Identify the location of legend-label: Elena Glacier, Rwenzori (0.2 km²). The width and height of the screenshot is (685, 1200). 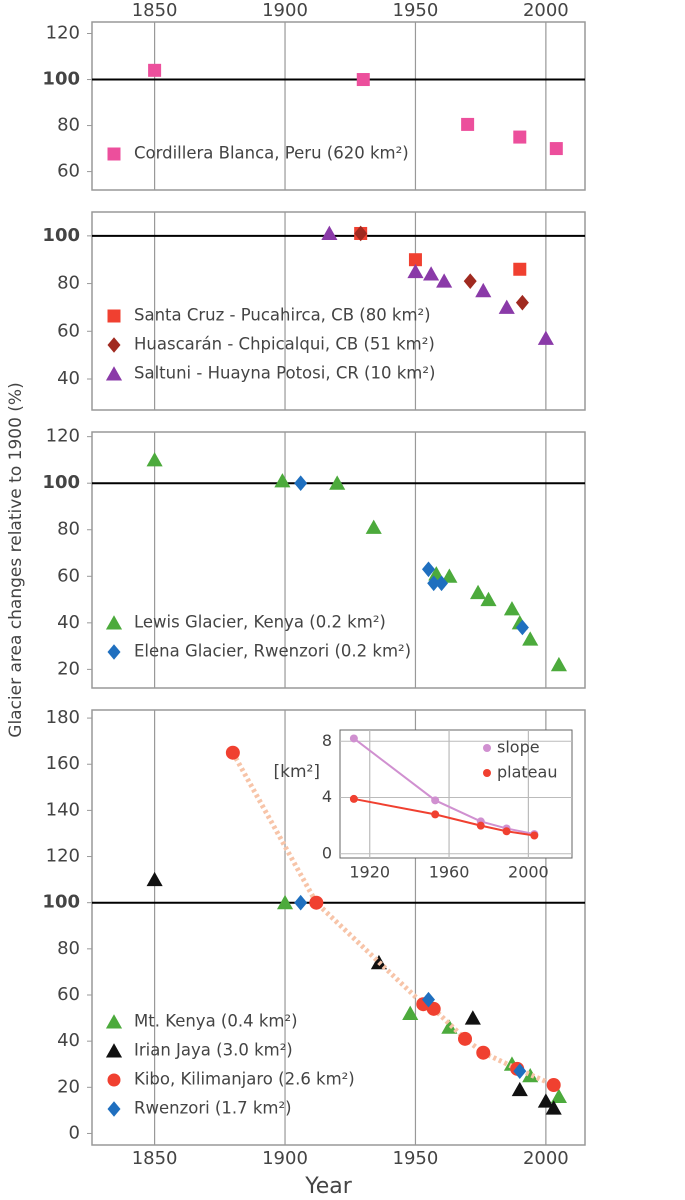
(272, 651).